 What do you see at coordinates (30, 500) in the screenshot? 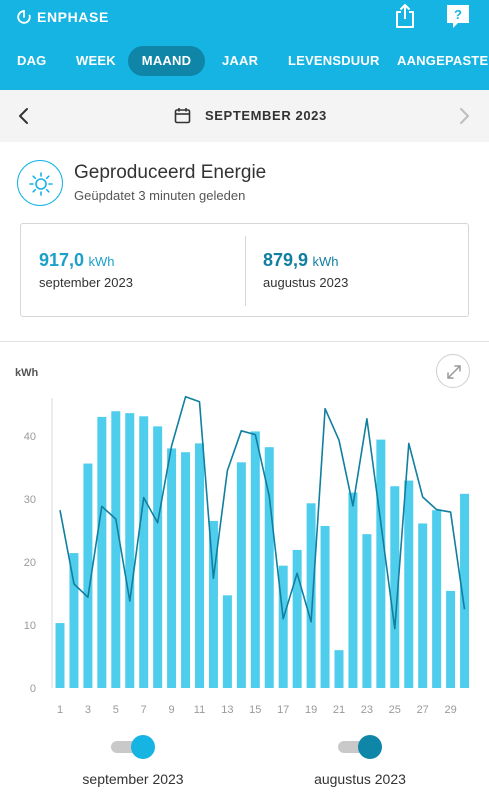
I see `y-tick-label: 30` at bounding box center [30, 500].